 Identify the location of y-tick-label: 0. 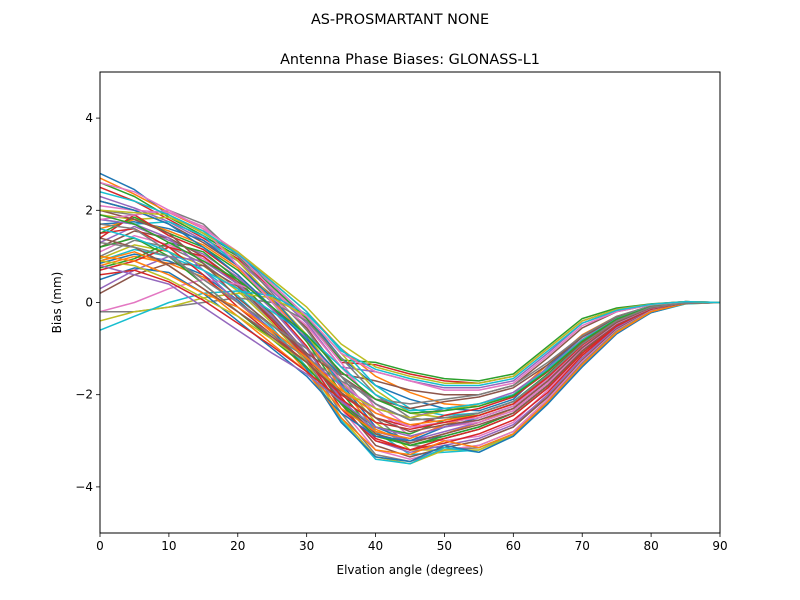
(89, 303).